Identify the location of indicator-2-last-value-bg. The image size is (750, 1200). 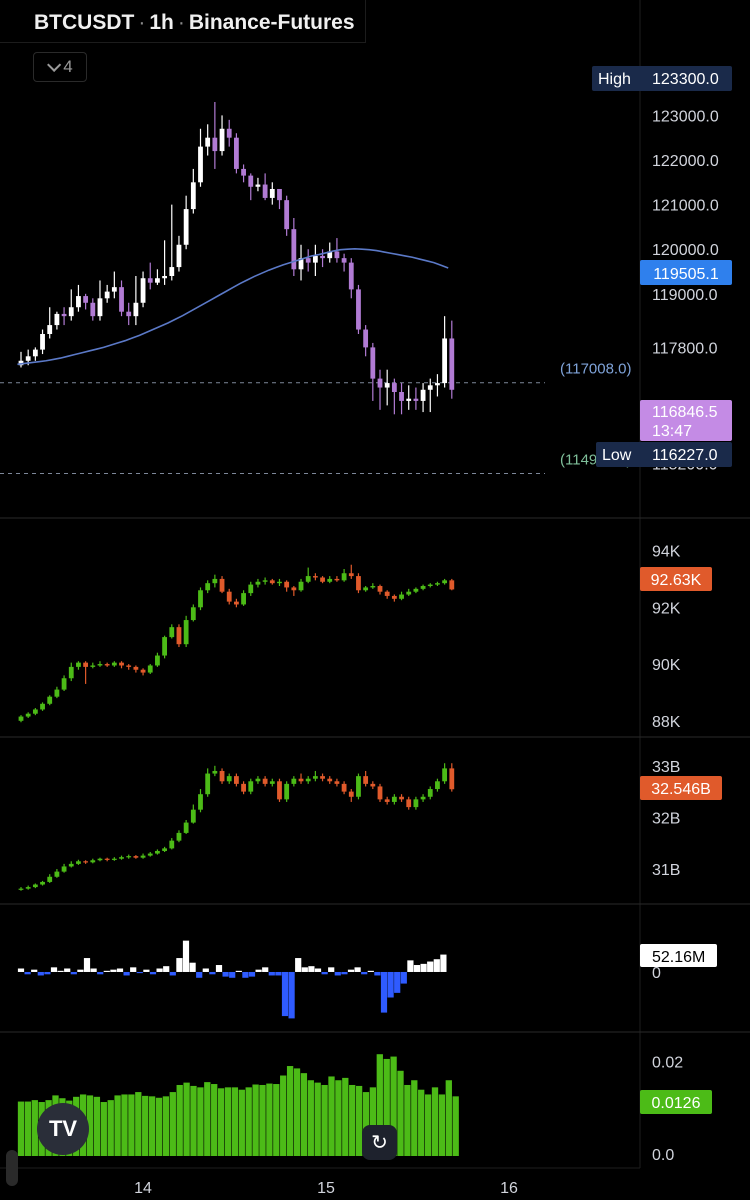
(681, 788).